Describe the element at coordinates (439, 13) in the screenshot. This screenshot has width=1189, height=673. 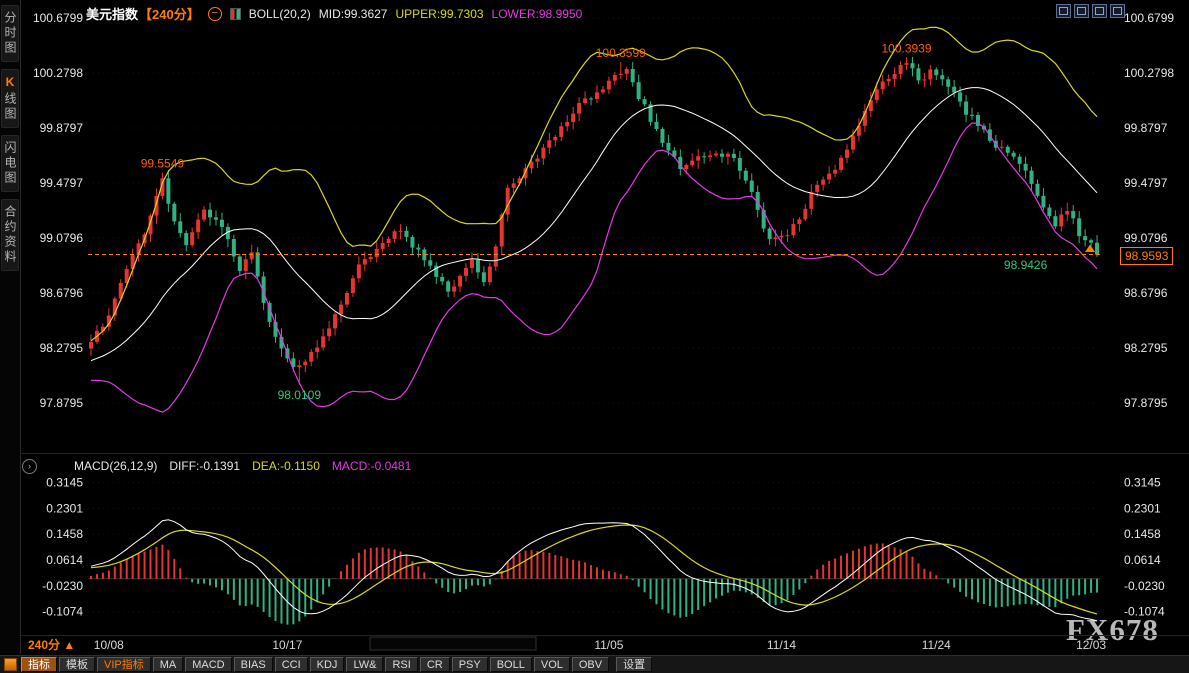
I see `boll-upper-label: UPPER:99.7303` at that location.